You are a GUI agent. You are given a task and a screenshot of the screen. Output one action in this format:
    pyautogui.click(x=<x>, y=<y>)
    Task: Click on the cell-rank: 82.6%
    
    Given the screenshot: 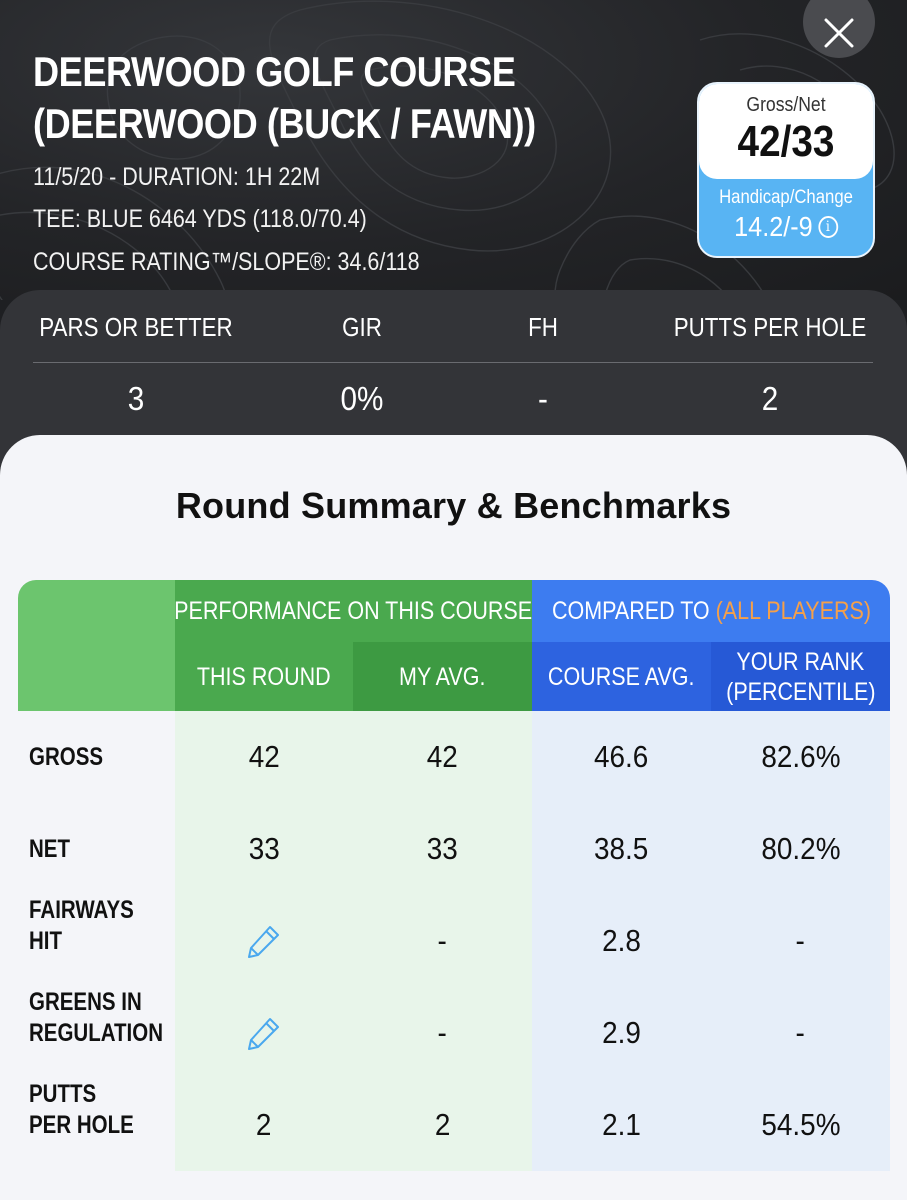 What is the action you would take?
    pyautogui.click(x=800, y=757)
    